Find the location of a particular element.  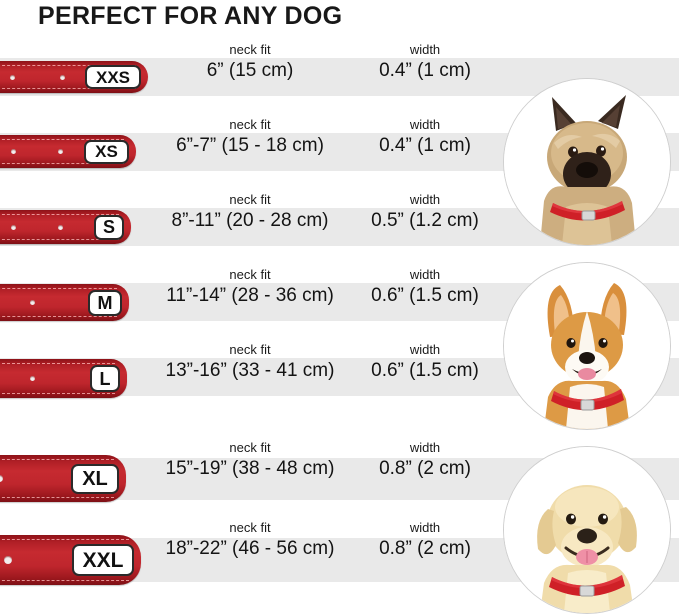

collar-strip-l: L is located at coordinates (63, 378).